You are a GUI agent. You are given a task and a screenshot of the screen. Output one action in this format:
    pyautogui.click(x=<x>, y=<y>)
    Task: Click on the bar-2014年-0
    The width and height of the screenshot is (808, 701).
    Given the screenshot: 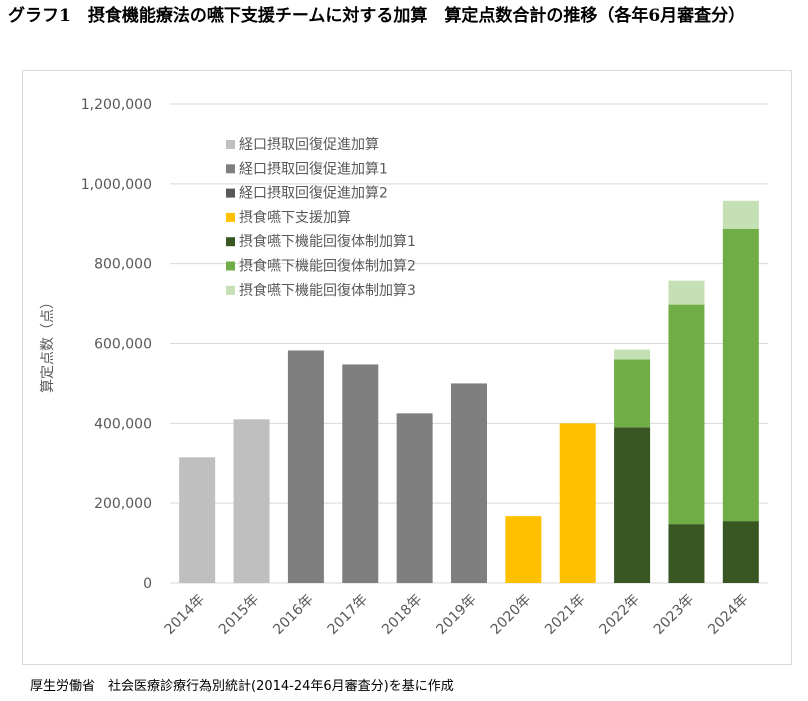 What is the action you would take?
    pyautogui.click(x=197, y=520)
    